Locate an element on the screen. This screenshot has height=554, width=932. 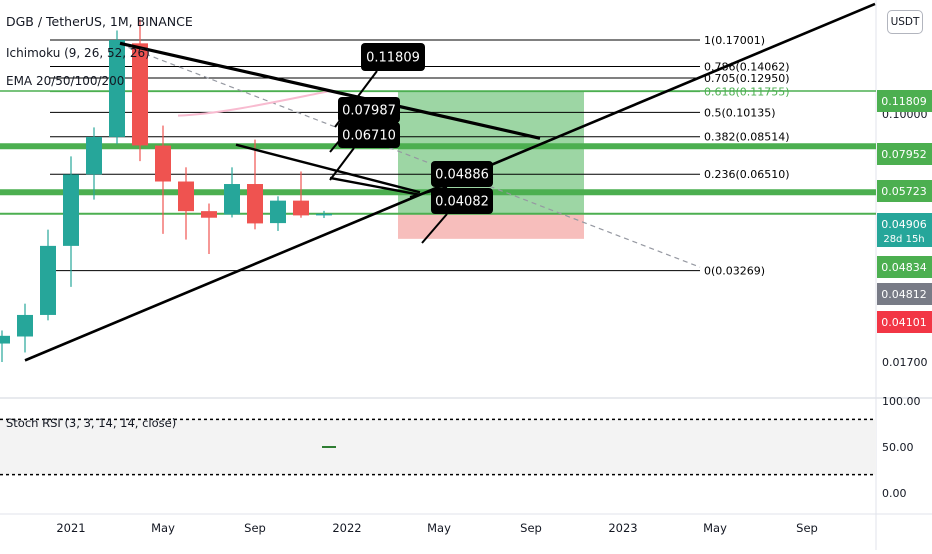
price-scale-value: 0.04812 is located at coordinates (904, 294).